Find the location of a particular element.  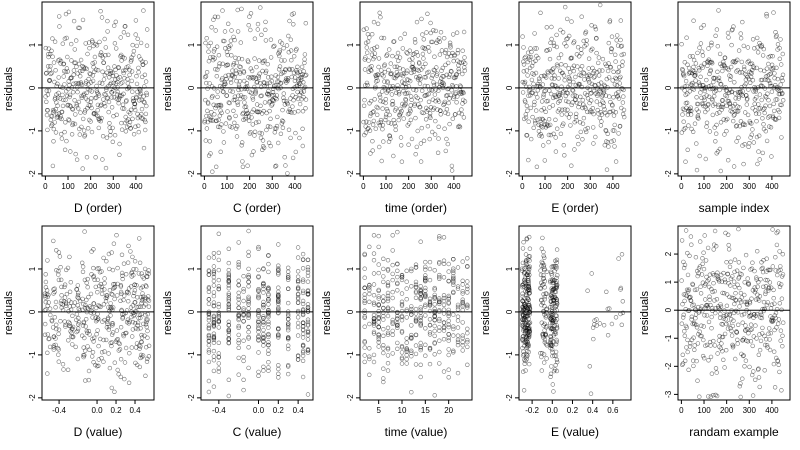

y-tick-label: -1 is located at coordinates (668, 338).